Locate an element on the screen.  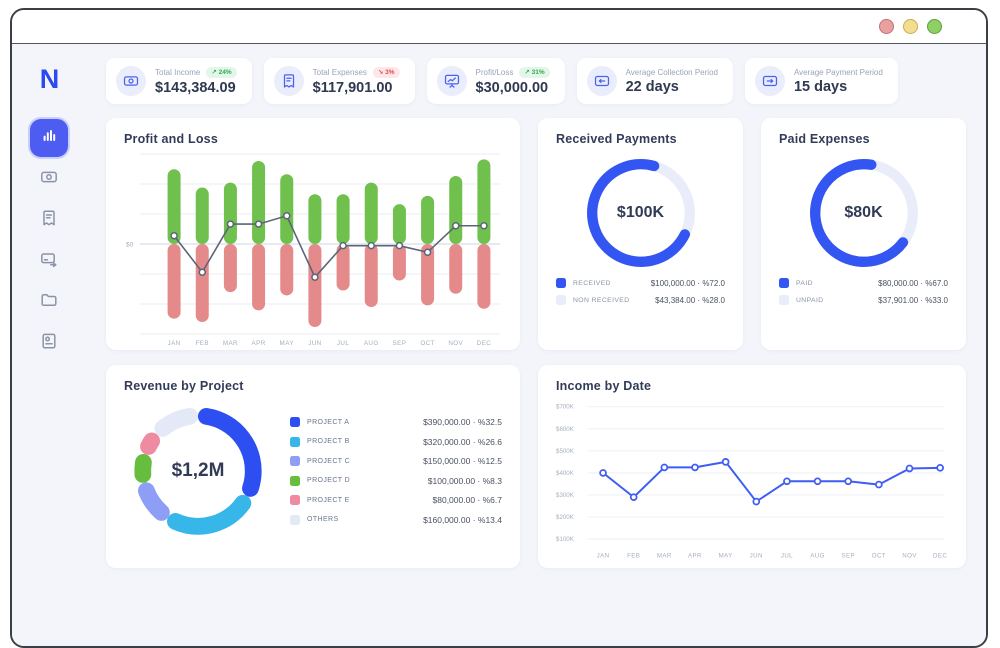
donut-center-value: $100K is located at coordinates (640, 212).